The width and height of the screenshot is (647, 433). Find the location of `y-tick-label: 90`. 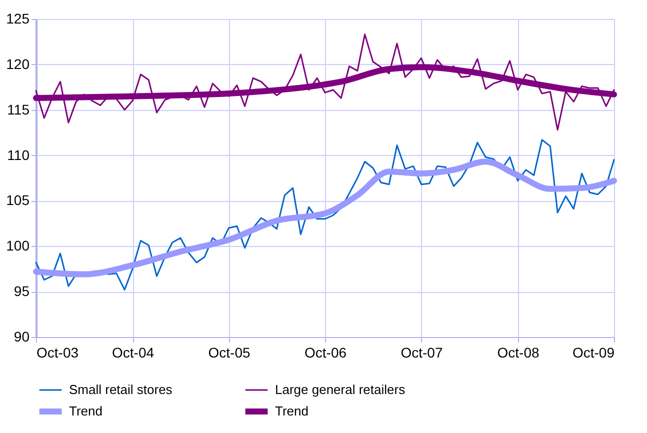

y-tick-label: 90 is located at coordinates (22, 336).